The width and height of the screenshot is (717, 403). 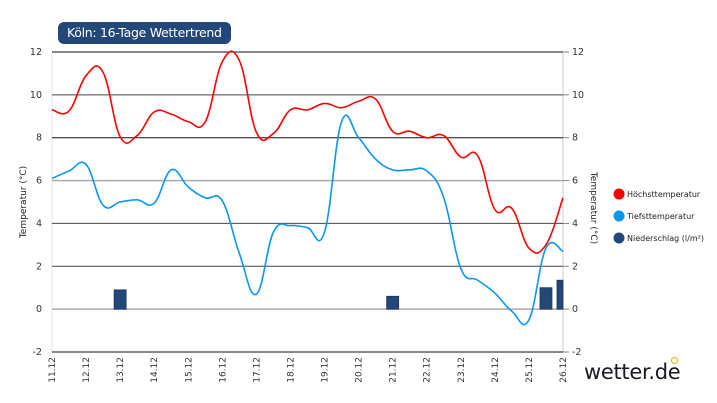 I want to click on y-tick-right: 8, so click(x=575, y=138).